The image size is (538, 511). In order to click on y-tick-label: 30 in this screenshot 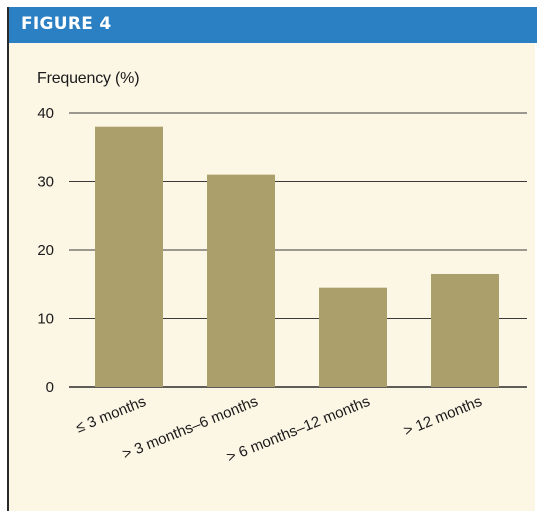, I will do `click(45, 182)`.